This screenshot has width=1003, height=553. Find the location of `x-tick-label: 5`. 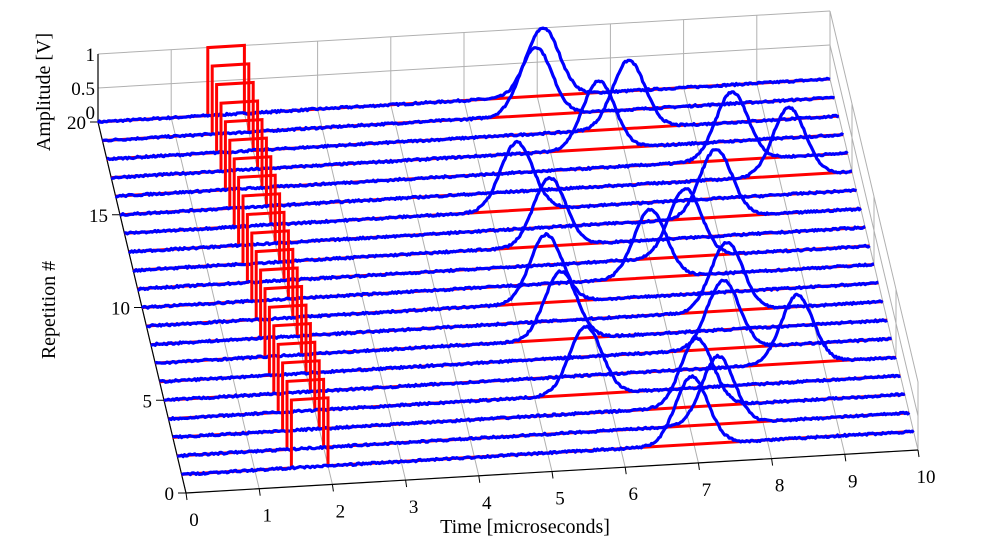

x-tick-label: 5 is located at coordinates (560, 499).